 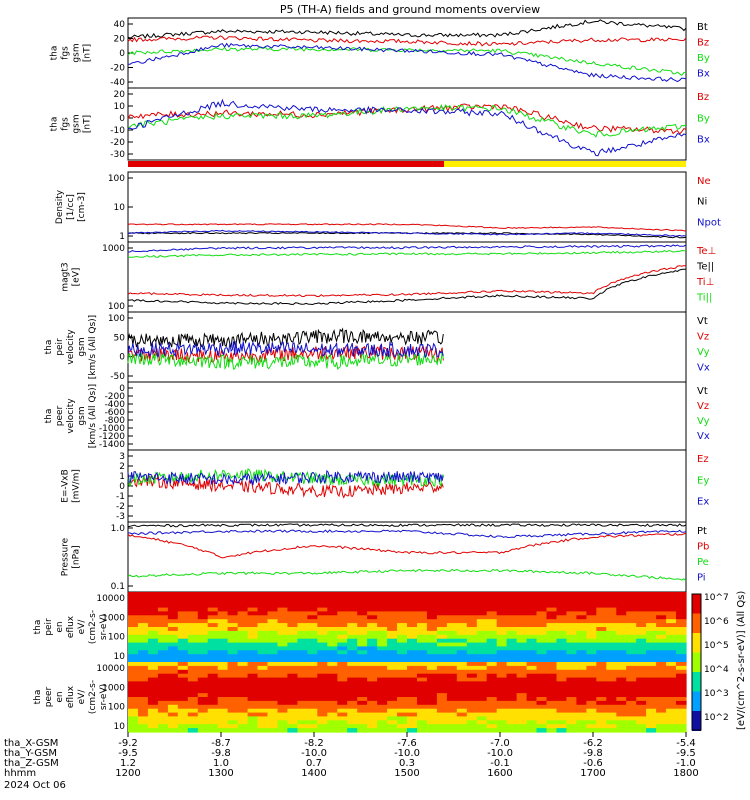 What do you see at coordinates (702, 321) in the screenshot?
I see `legend-Vt: Vt` at bounding box center [702, 321].